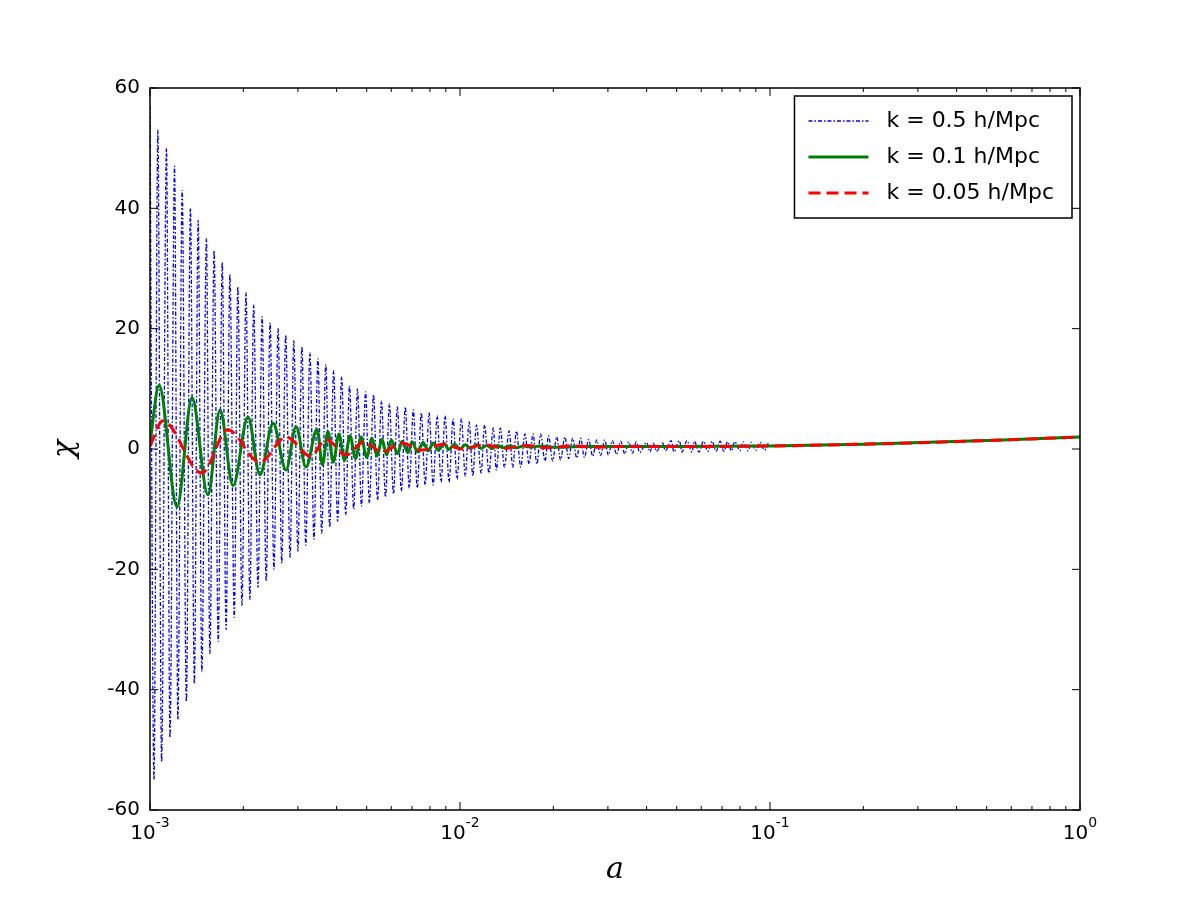  I want to click on legend-label: k = 0.05 h/Mpc, so click(970, 191).